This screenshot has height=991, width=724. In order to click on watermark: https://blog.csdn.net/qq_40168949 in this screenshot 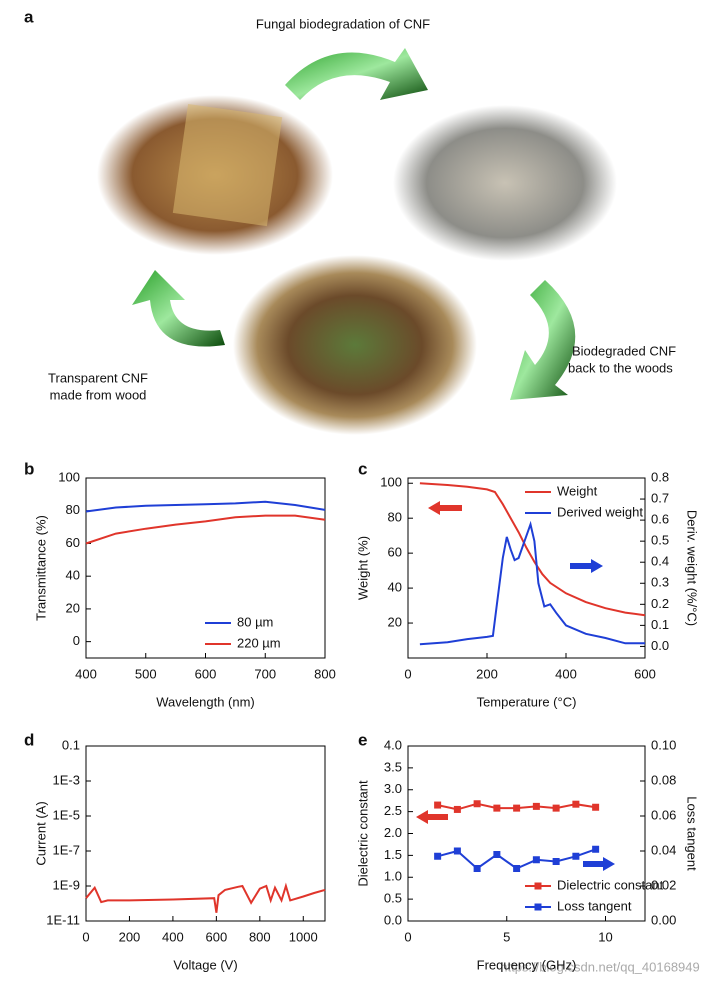, I will do `click(600, 966)`.